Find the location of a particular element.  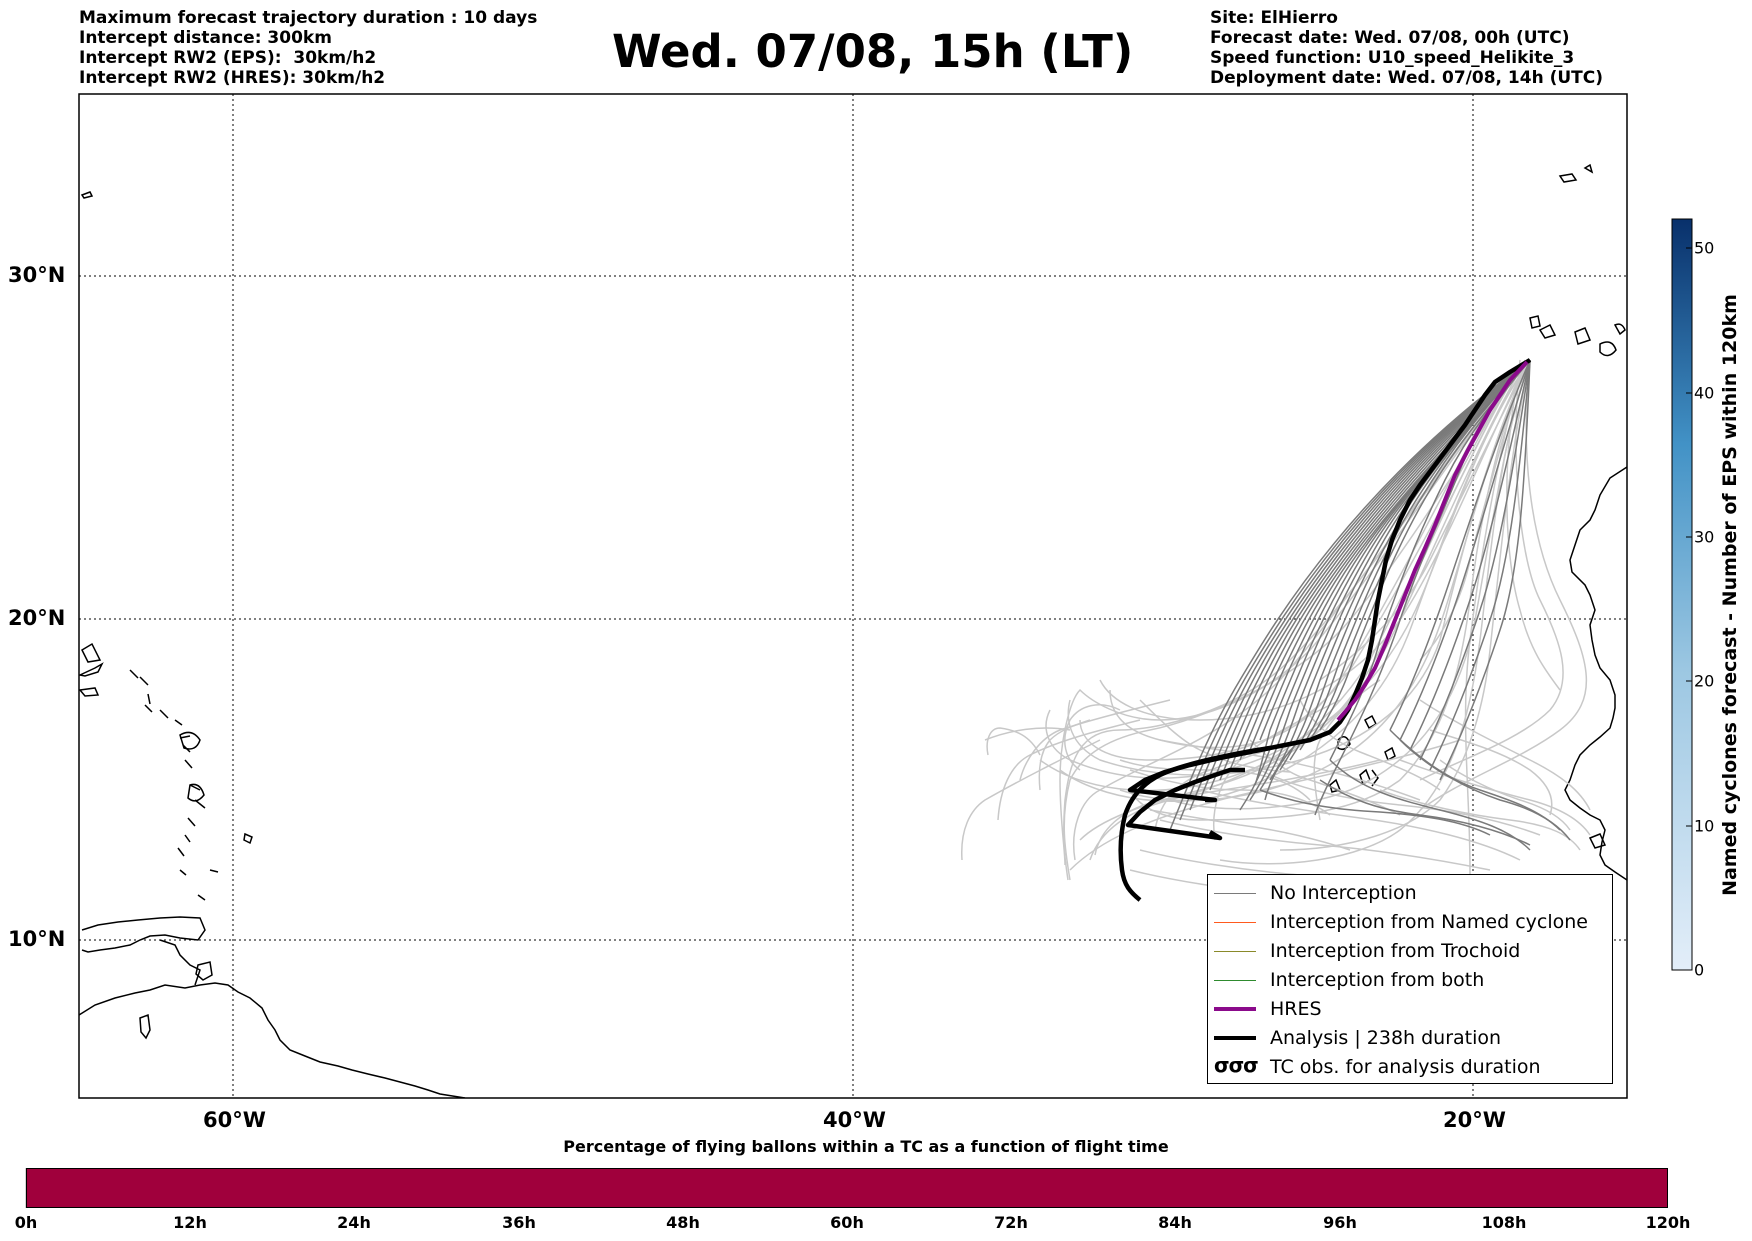

legend-label: Interception from Trochoid is located at coordinates (1395, 951).